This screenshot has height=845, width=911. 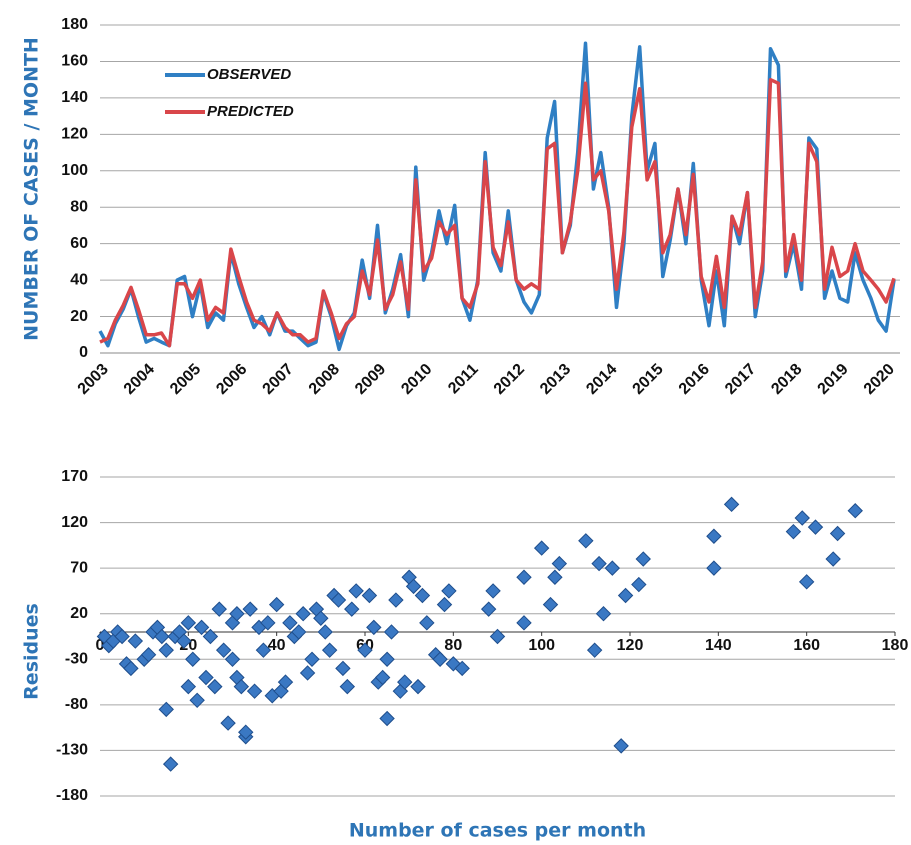 I want to click on x-tick-label: 2013, so click(x=555, y=379).